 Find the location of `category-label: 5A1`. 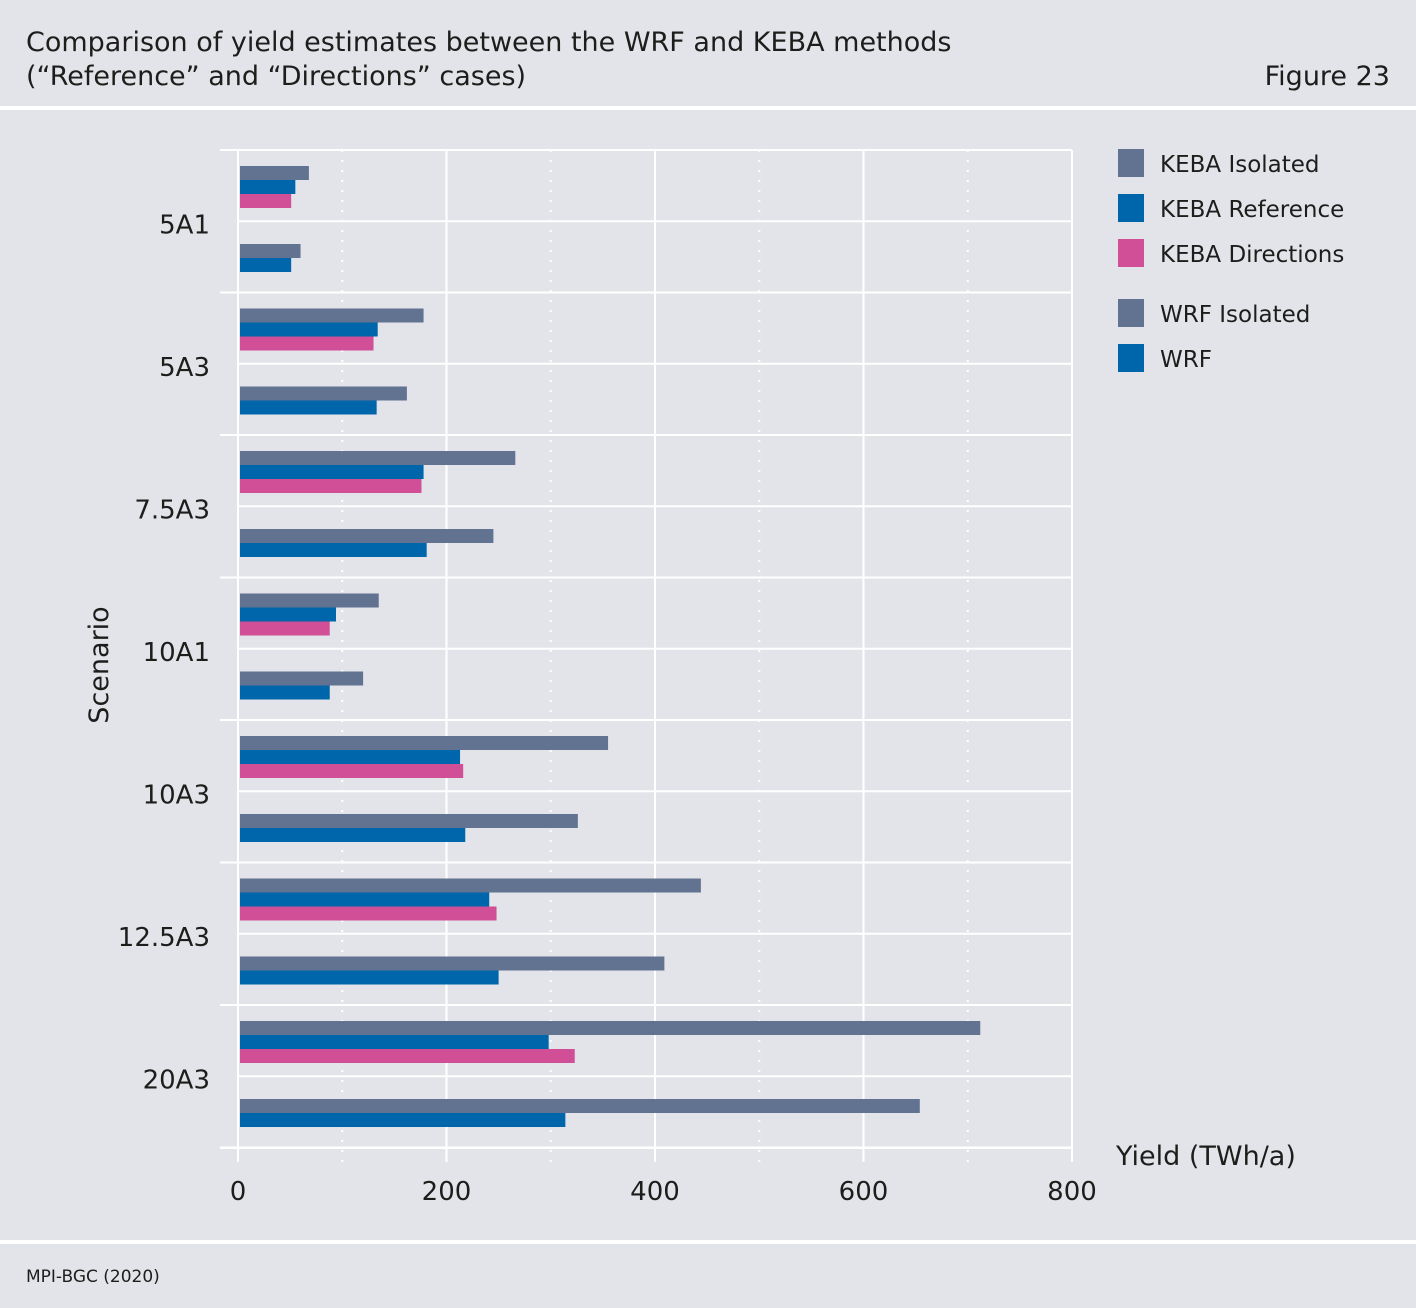

category-label: 5A1 is located at coordinates (184, 225).